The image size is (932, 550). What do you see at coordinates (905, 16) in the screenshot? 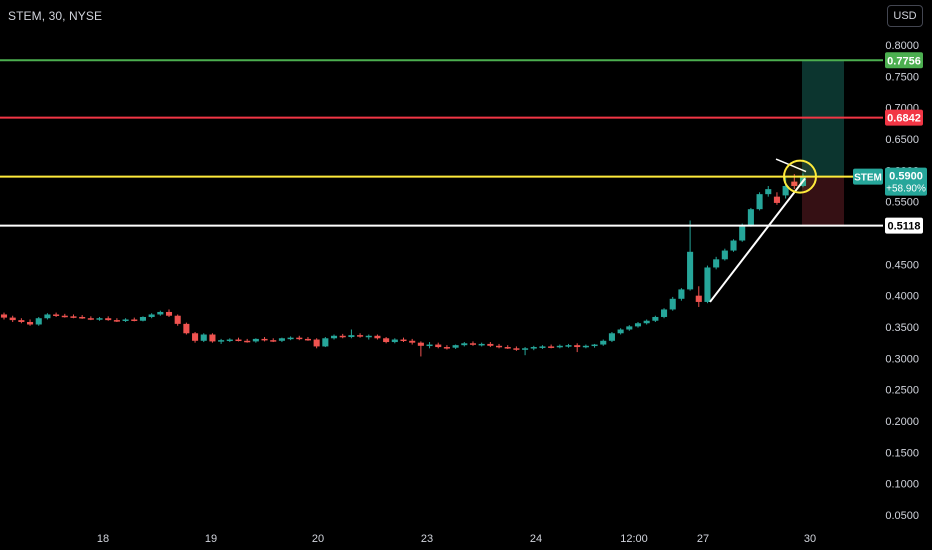
I see `currency-button: USD` at bounding box center [905, 16].